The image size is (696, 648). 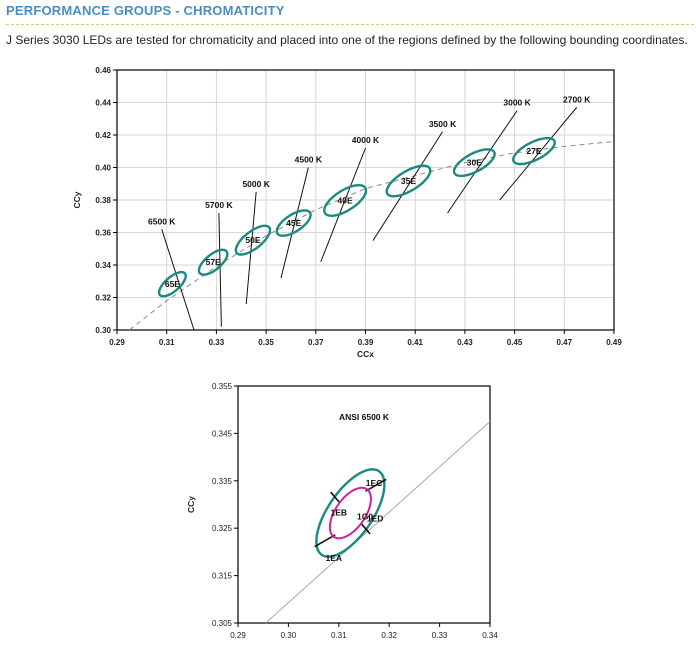 I want to click on bin-label: 30E, so click(x=474, y=163).